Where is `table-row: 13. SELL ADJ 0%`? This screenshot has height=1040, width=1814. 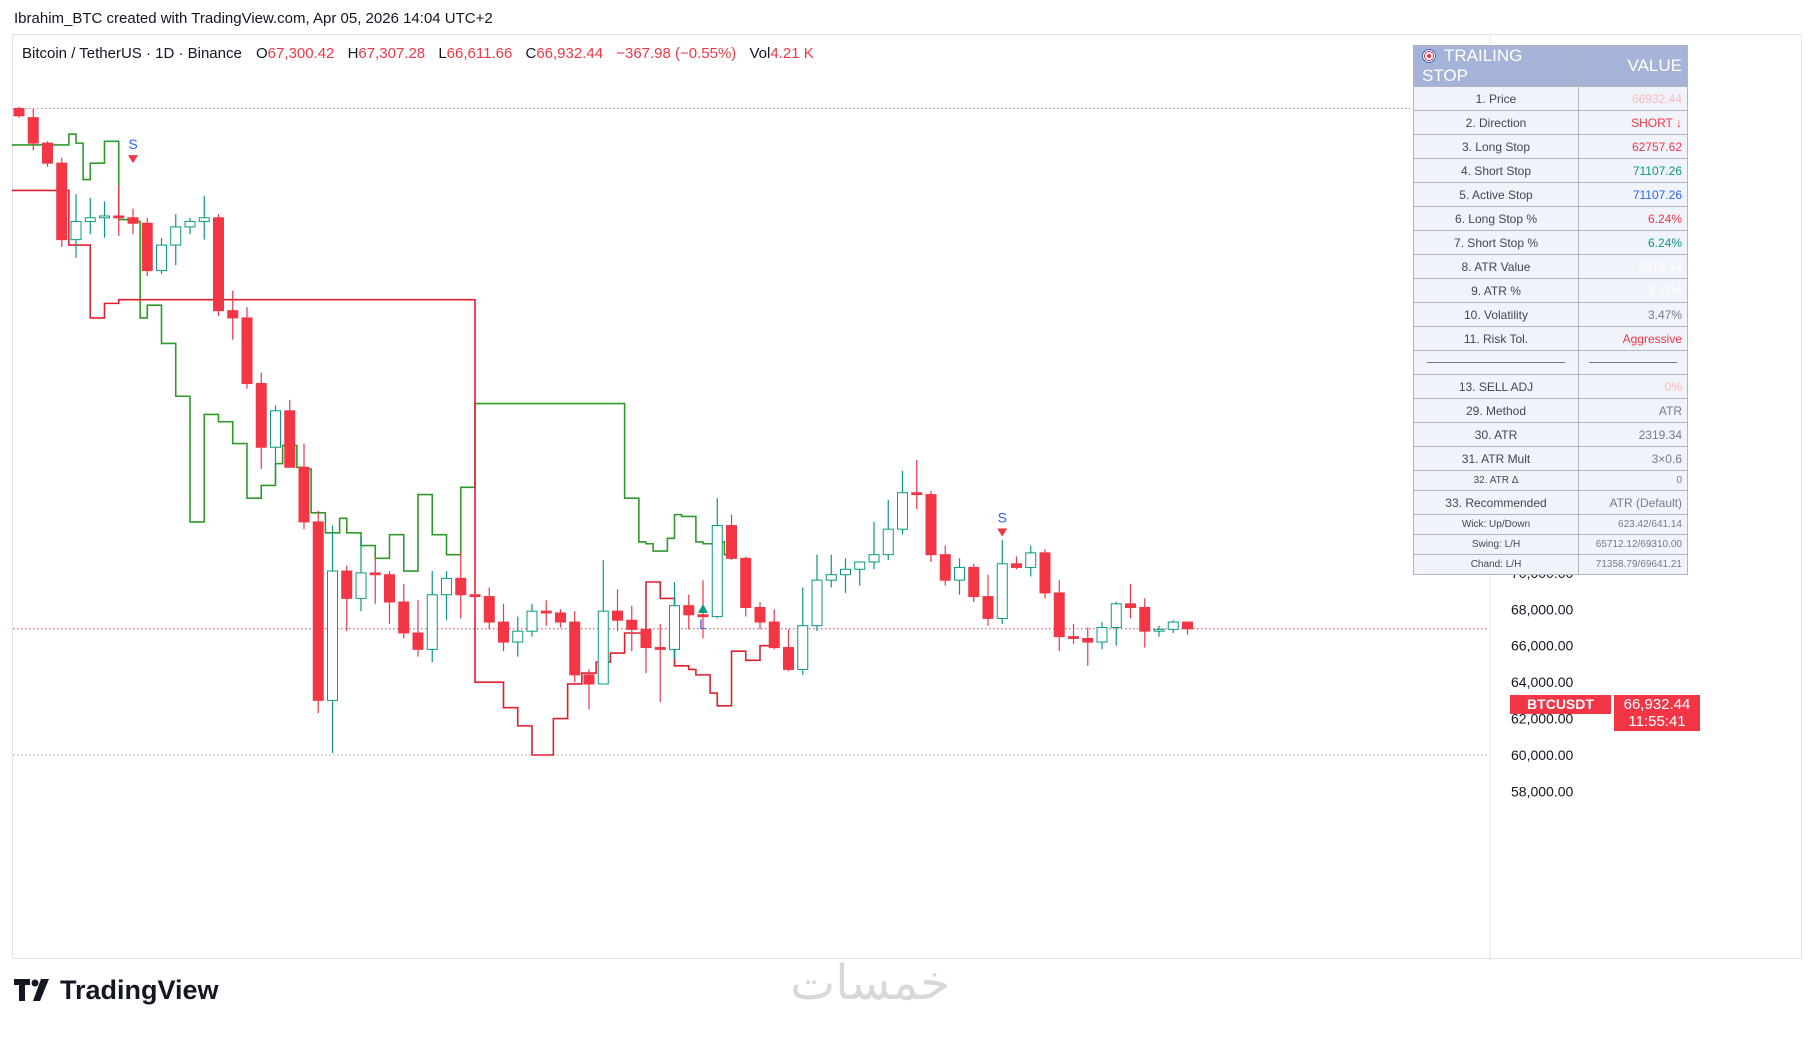
table-row: 13. SELL ADJ 0% is located at coordinates (1550, 386).